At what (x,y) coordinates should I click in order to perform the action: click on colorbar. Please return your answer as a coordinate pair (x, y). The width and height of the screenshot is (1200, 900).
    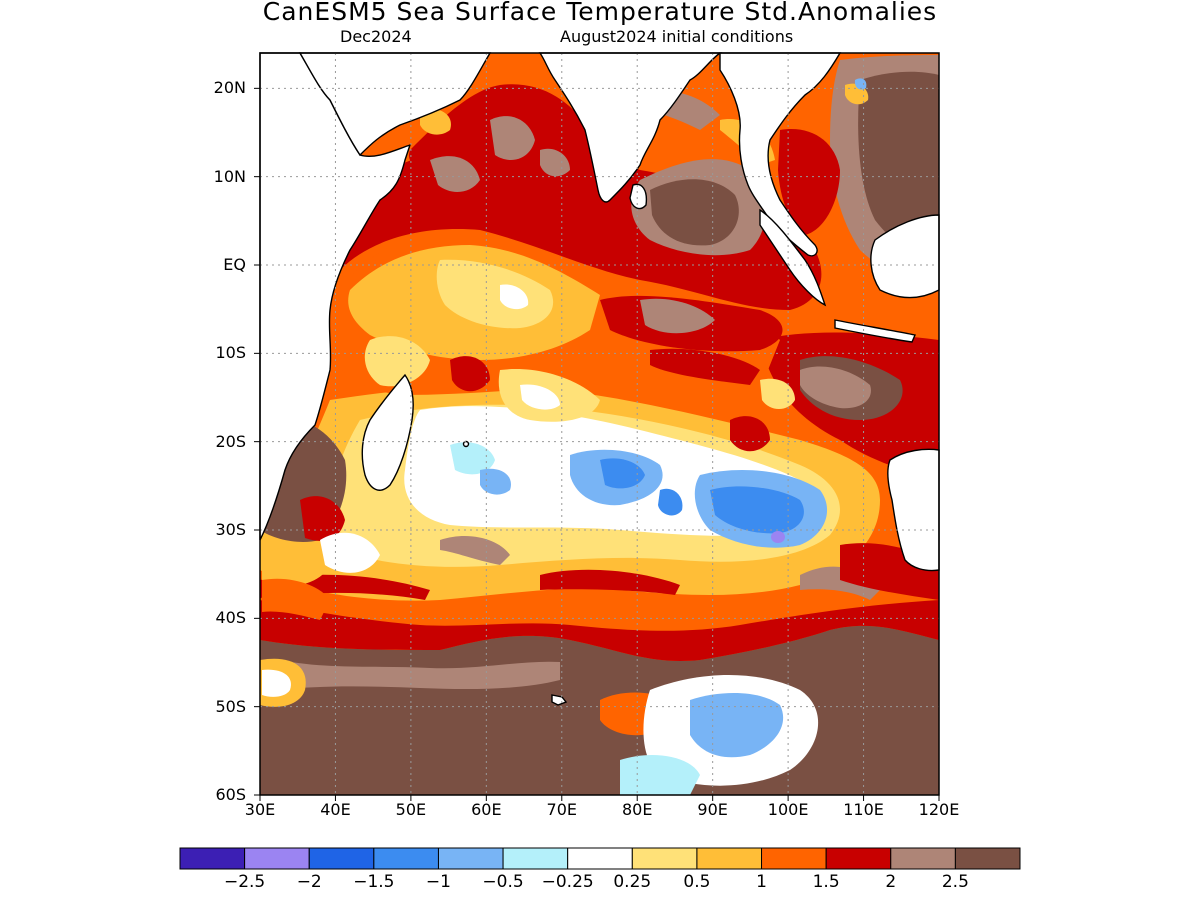
    Looking at the image, I should click on (600, 858).